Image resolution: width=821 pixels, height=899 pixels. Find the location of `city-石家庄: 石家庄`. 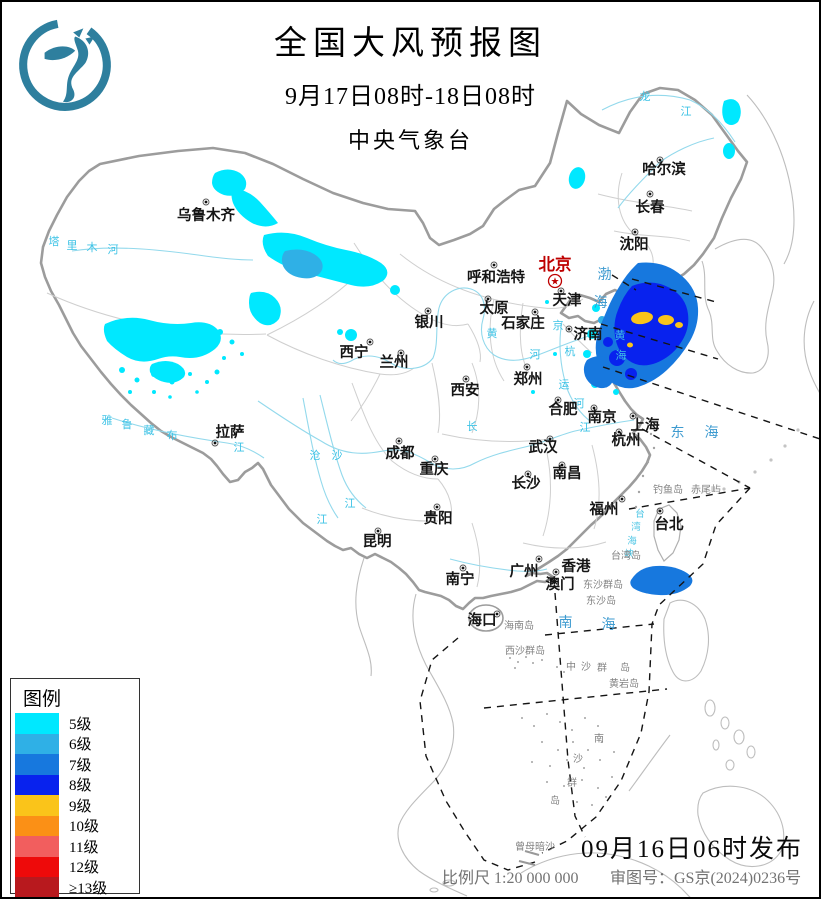

city-石家庄: 石家庄 is located at coordinates (522, 320).